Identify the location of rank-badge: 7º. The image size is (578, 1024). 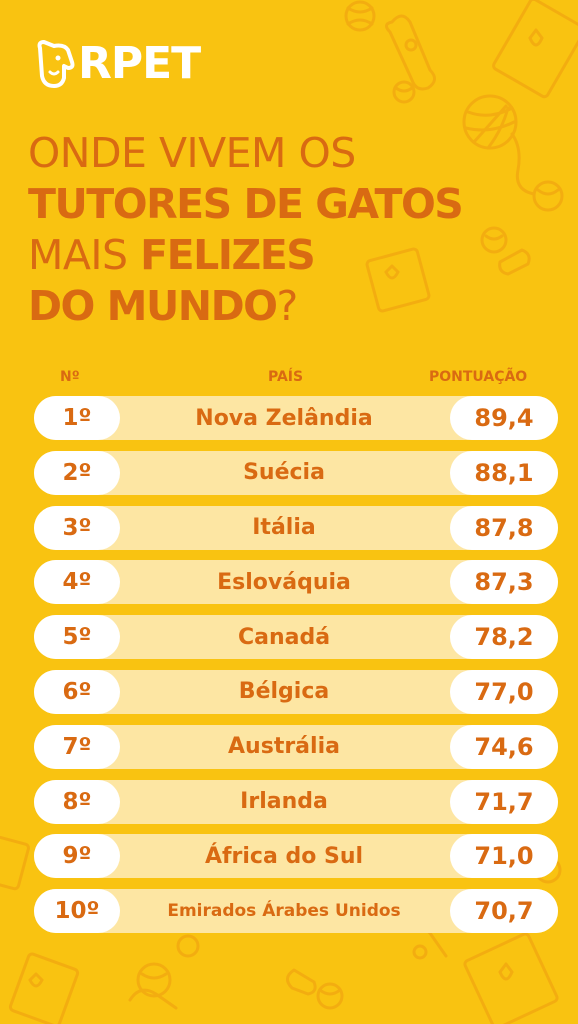
(77, 746).